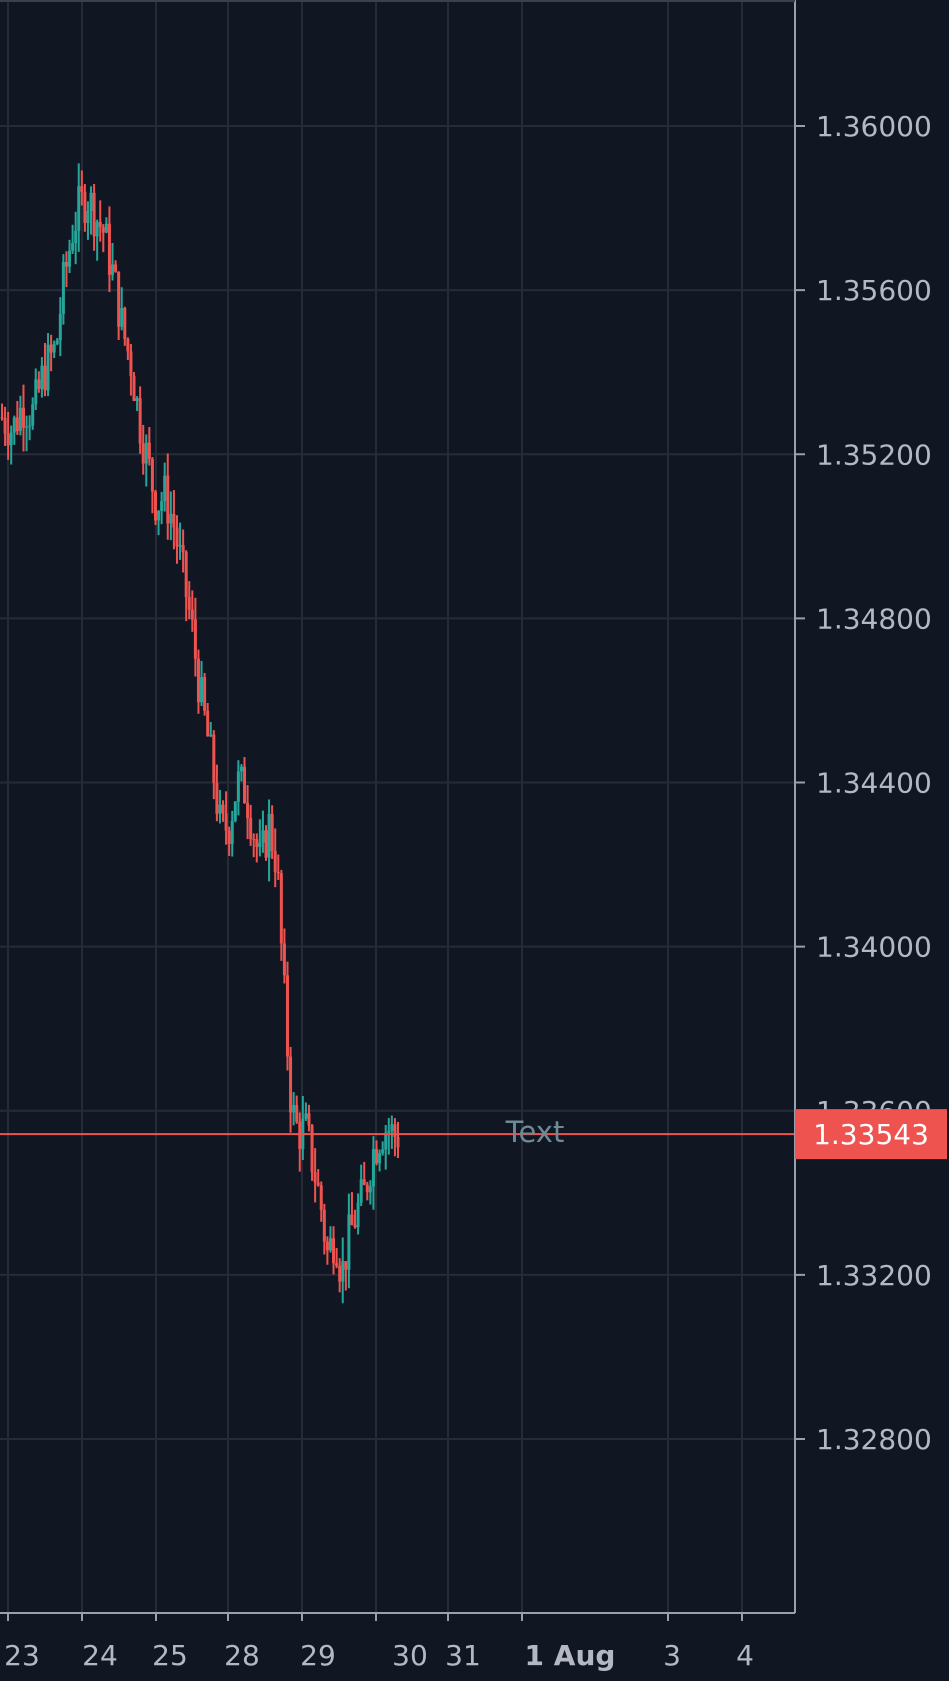 The image size is (949, 1681). I want to click on x-tick-label: 4, so click(745, 1655).